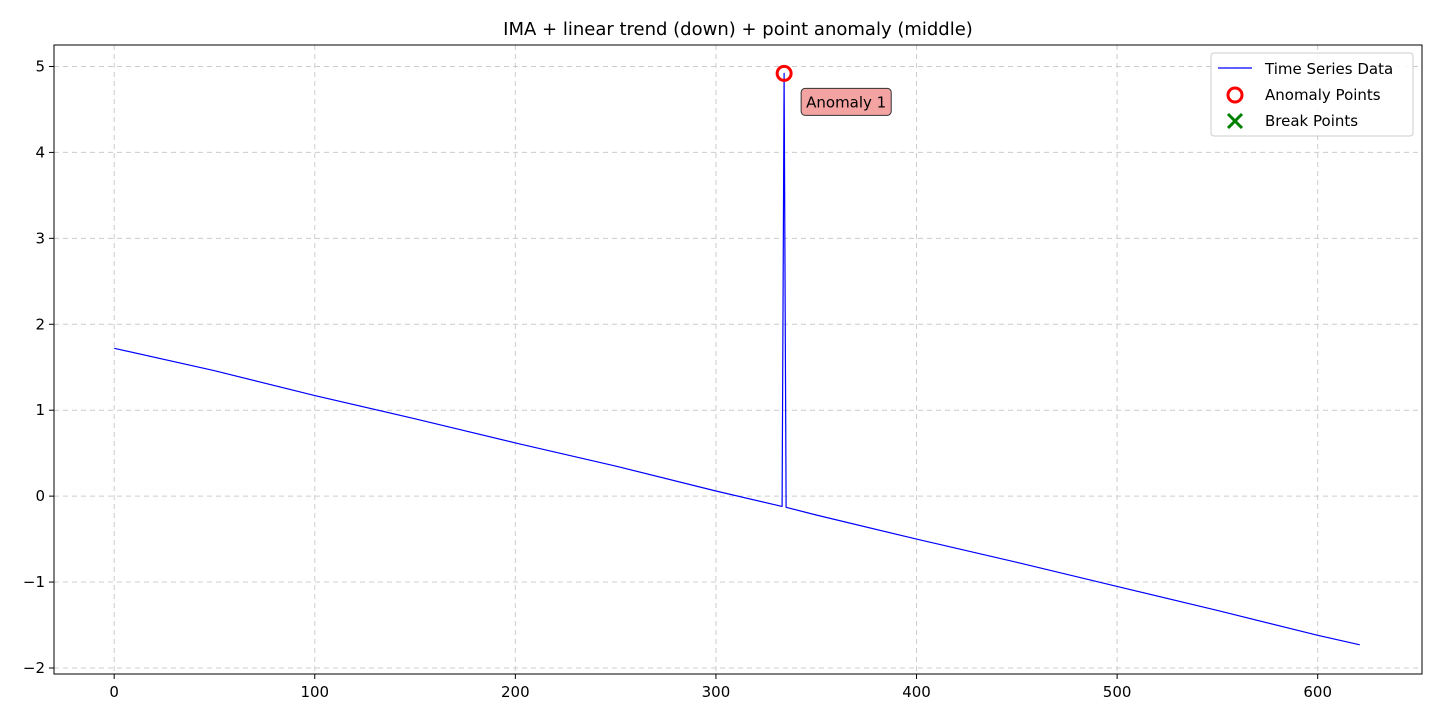 This screenshot has width=1440, height=720. I want to click on legend-break-marker, so click(1235, 121).